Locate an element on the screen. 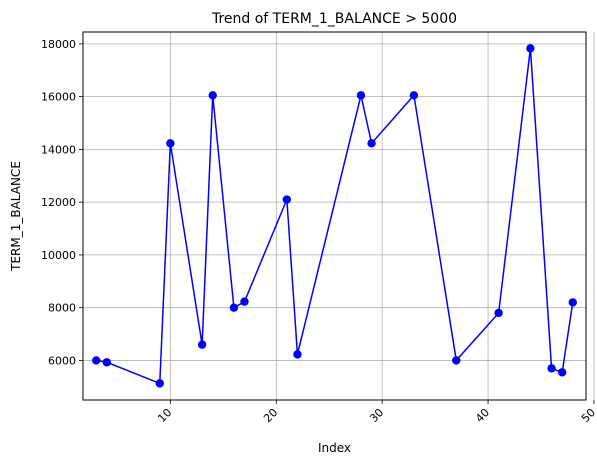 This screenshot has height=467, width=597. y-tick-label: 12000 is located at coordinates (58, 202).